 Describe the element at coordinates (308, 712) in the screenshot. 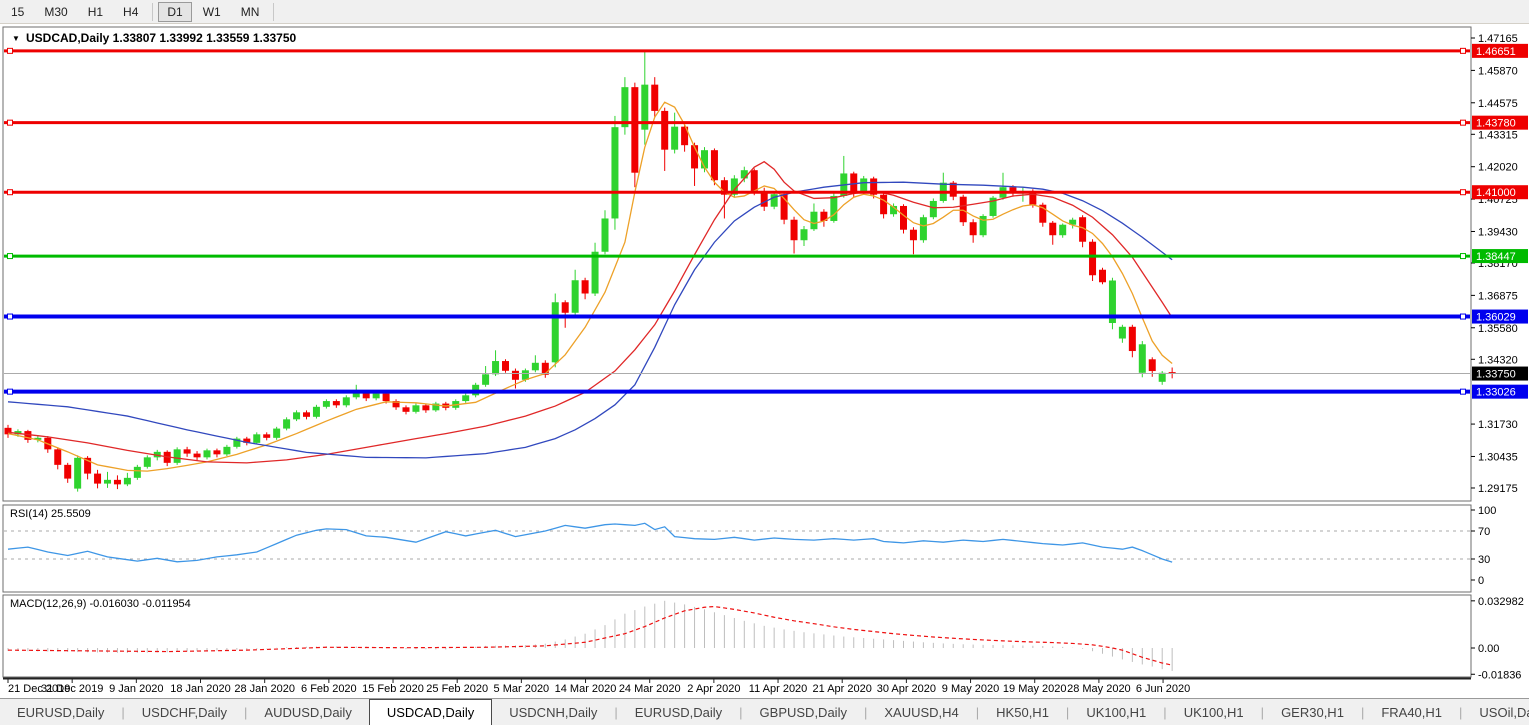

I see `tab-audusd-daily: AUDUSD,Daily` at that location.